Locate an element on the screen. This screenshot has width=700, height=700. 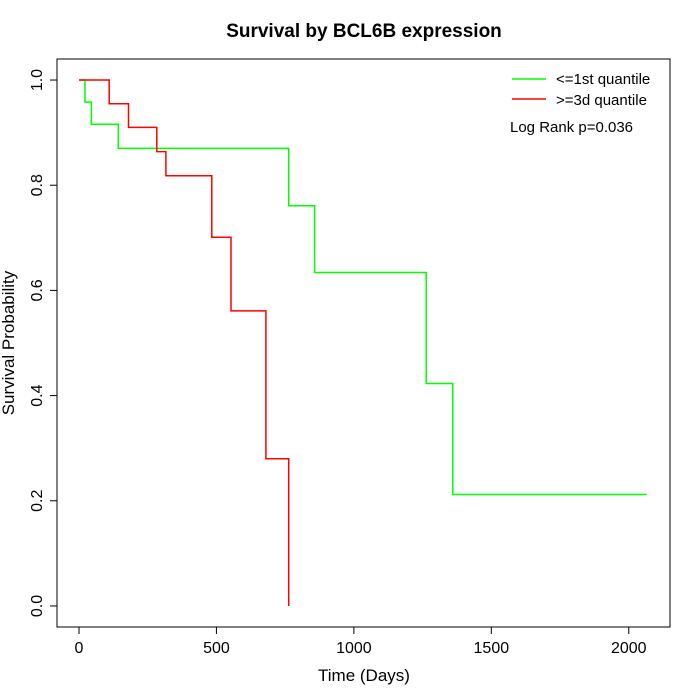
y-axis: 0.0 0.2 0.4 0.6 0.8 1.0 is located at coordinates (43, 343).